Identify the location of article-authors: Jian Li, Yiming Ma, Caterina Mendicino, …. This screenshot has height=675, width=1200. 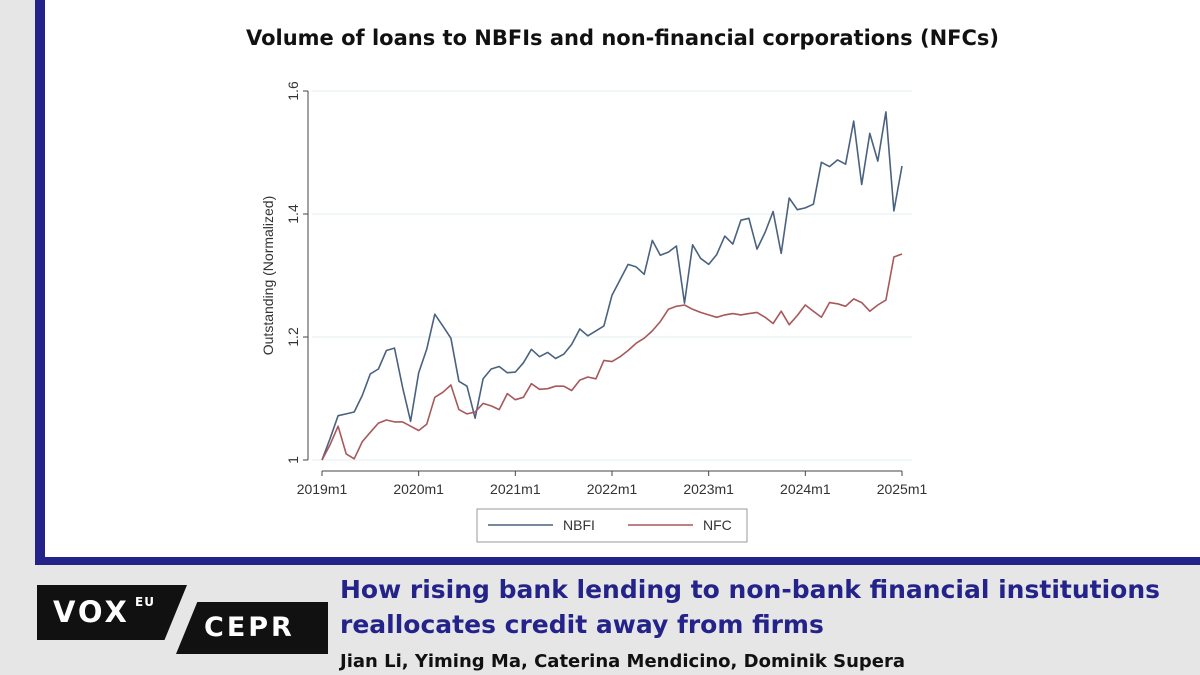
(623, 661).